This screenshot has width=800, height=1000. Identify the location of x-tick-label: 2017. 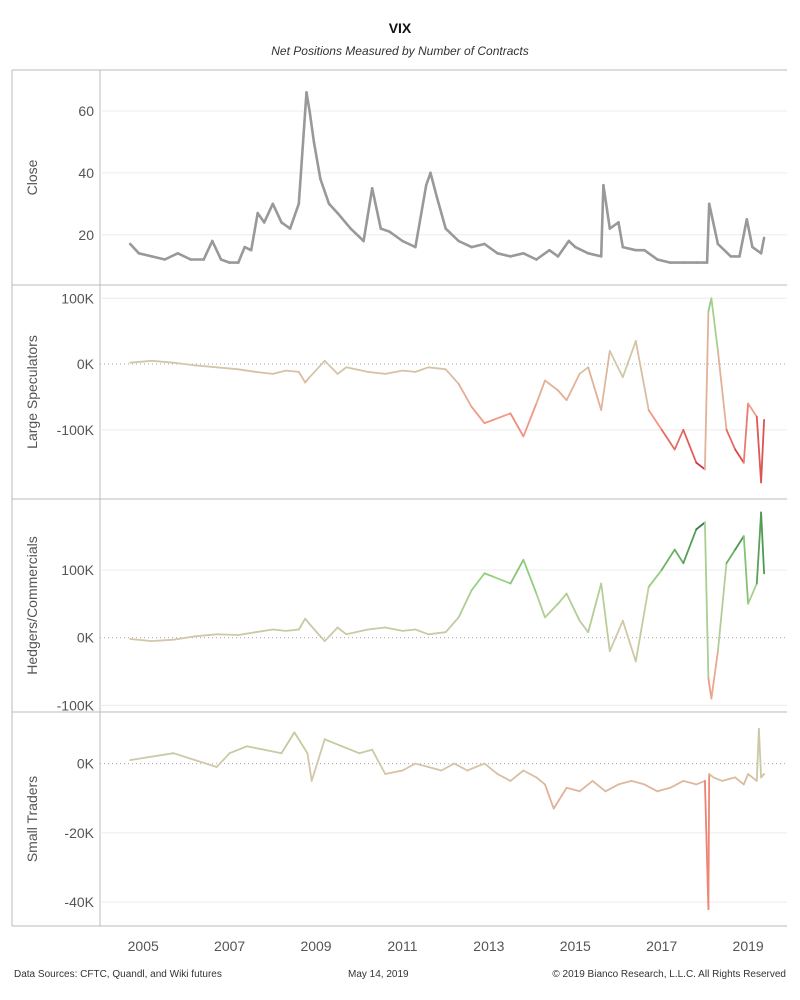
(661, 946).